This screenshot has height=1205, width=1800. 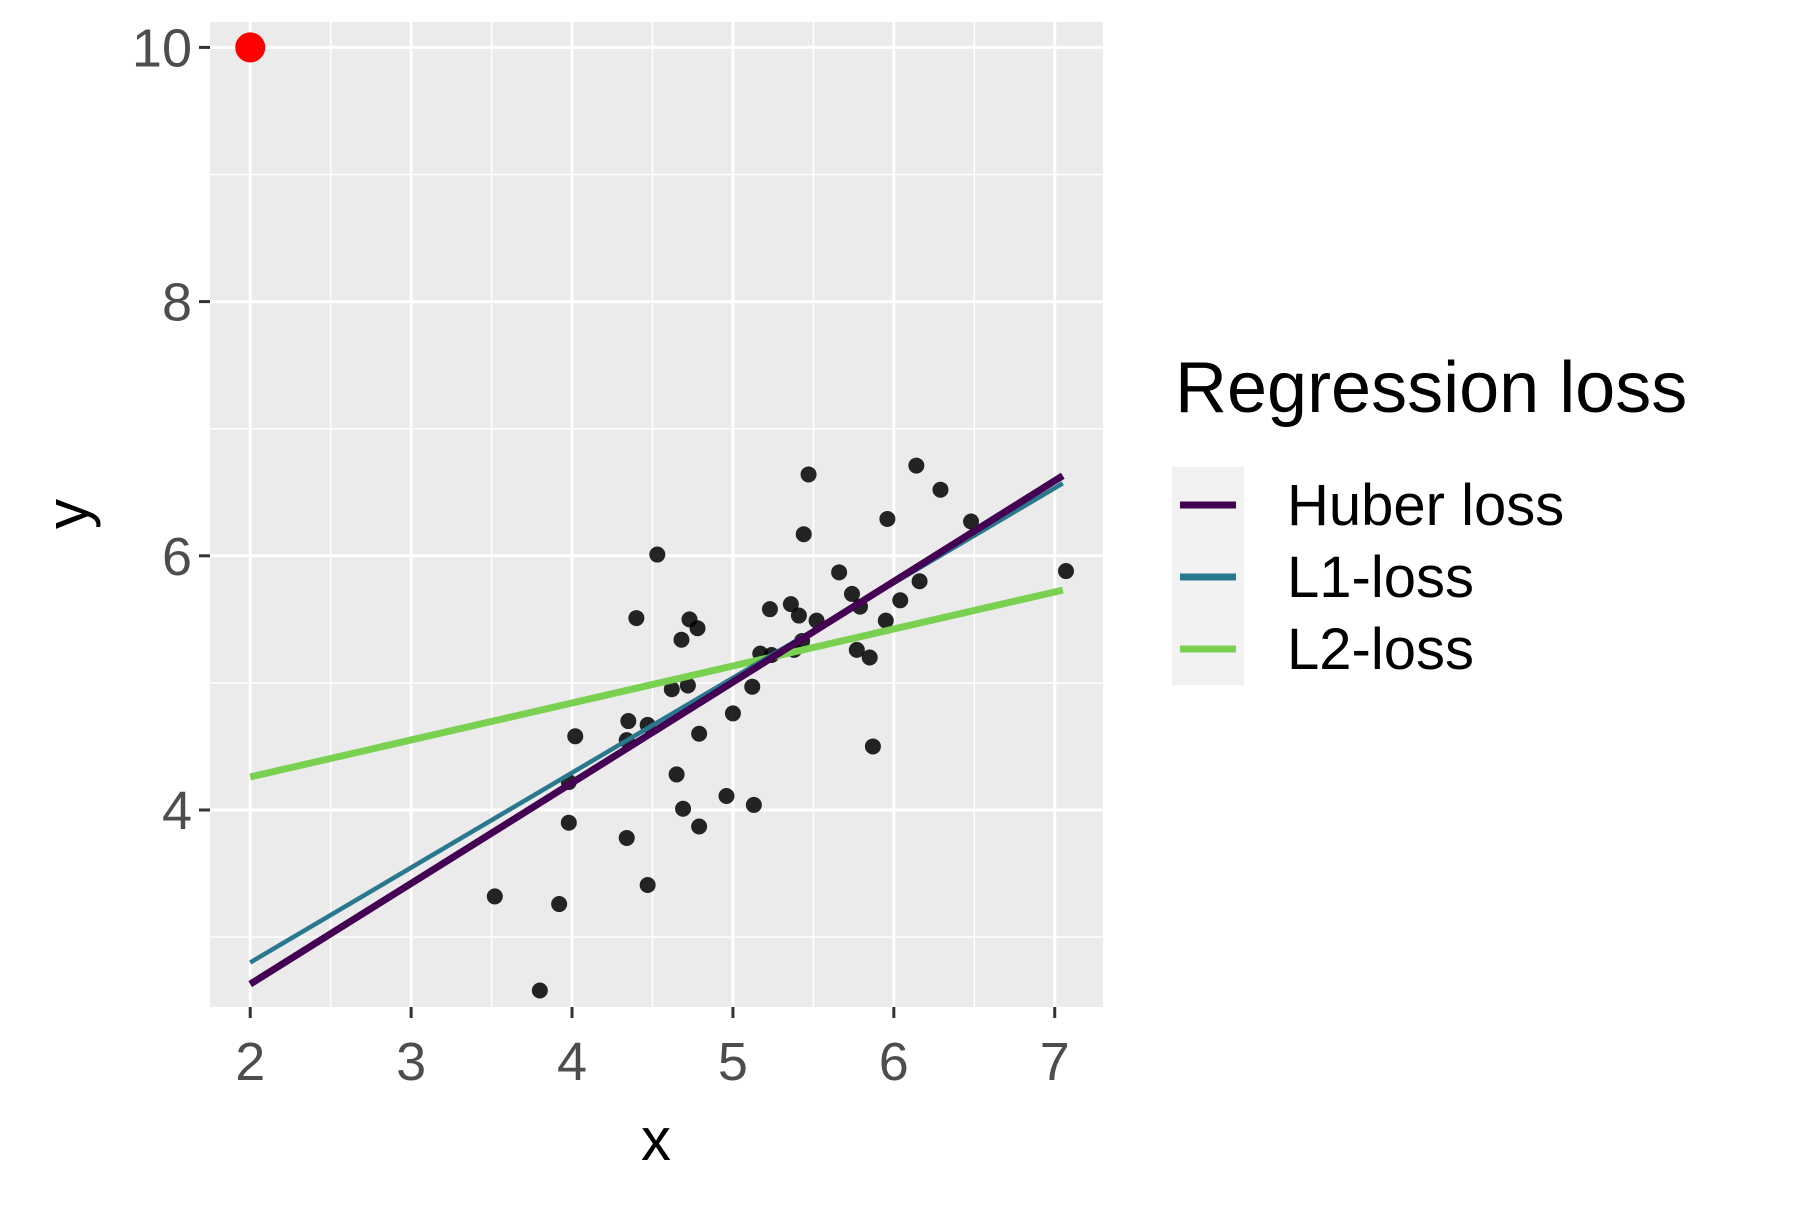 What do you see at coordinates (1380, 577) in the screenshot?
I see `legend-label: L1-loss` at bounding box center [1380, 577].